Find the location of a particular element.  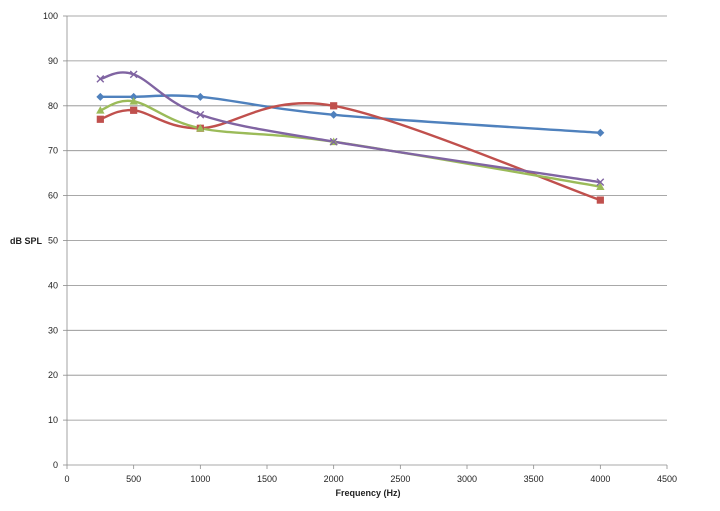

x-tick-label: 4500 is located at coordinates (667, 479).